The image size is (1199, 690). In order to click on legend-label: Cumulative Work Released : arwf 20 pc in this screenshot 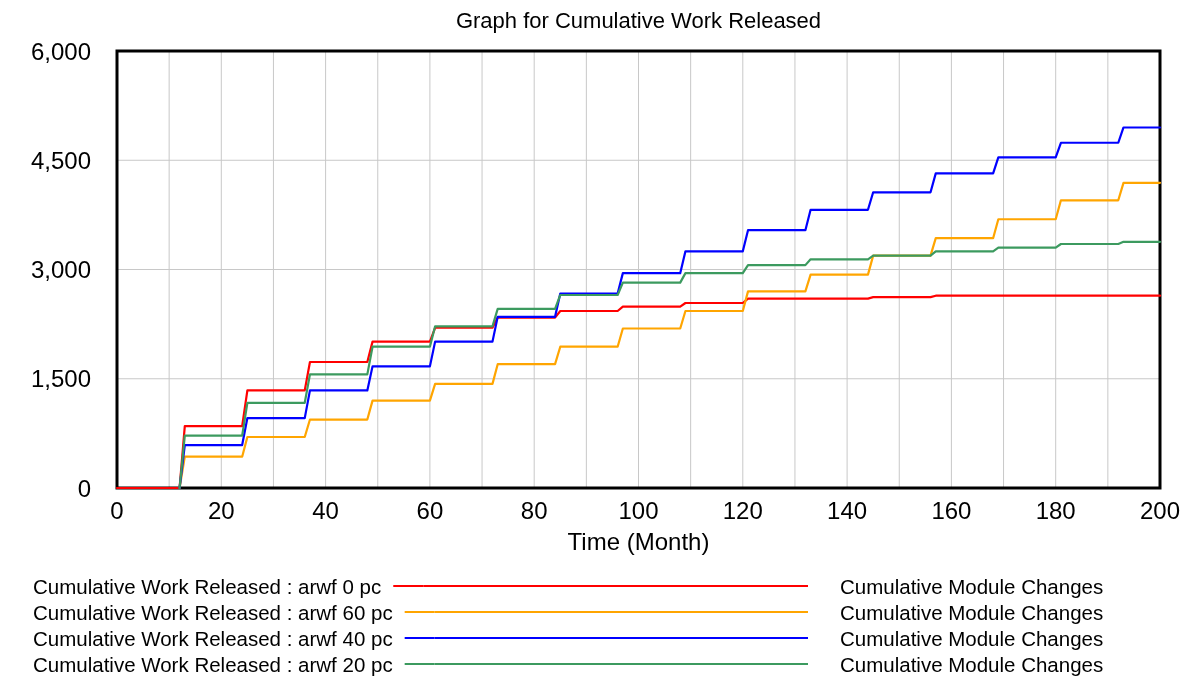, I will do `click(213, 664)`.